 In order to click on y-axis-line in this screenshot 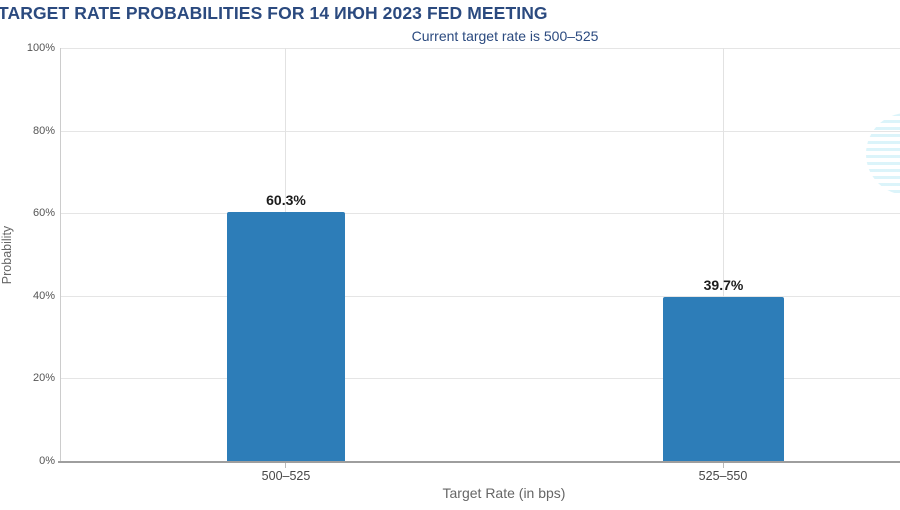, I will do `click(60, 254)`.